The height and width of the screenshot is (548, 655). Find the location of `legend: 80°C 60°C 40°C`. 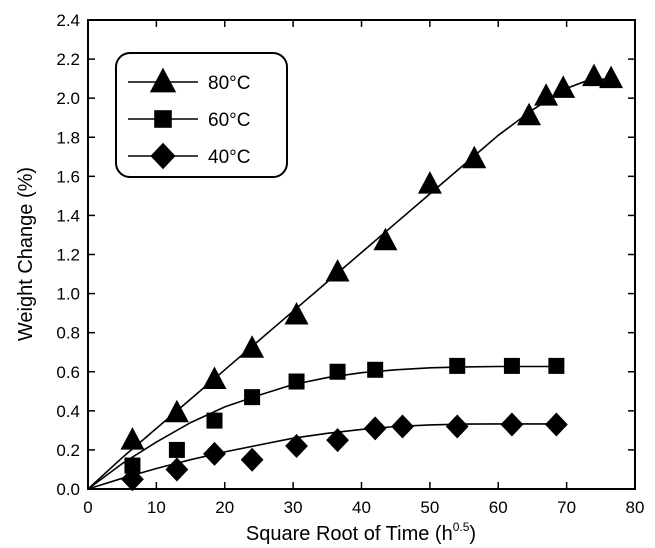

legend: 80°C 60°C 40°C is located at coordinates (201, 115).